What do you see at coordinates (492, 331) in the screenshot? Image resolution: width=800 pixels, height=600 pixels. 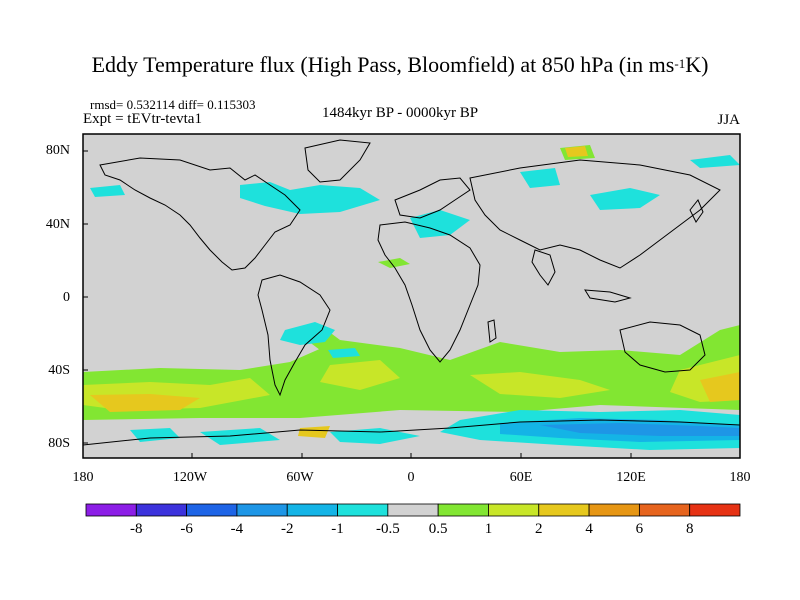 I see `coastline-madagascar` at bounding box center [492, 331].